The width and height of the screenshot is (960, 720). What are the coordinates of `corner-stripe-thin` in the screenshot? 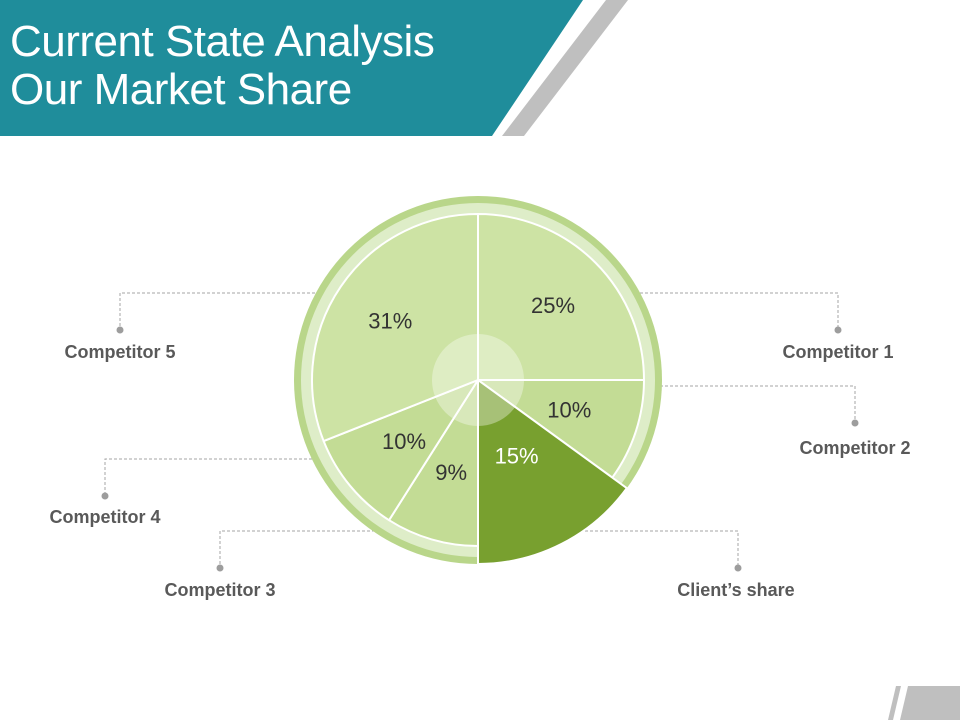 It's located at (894, 703).